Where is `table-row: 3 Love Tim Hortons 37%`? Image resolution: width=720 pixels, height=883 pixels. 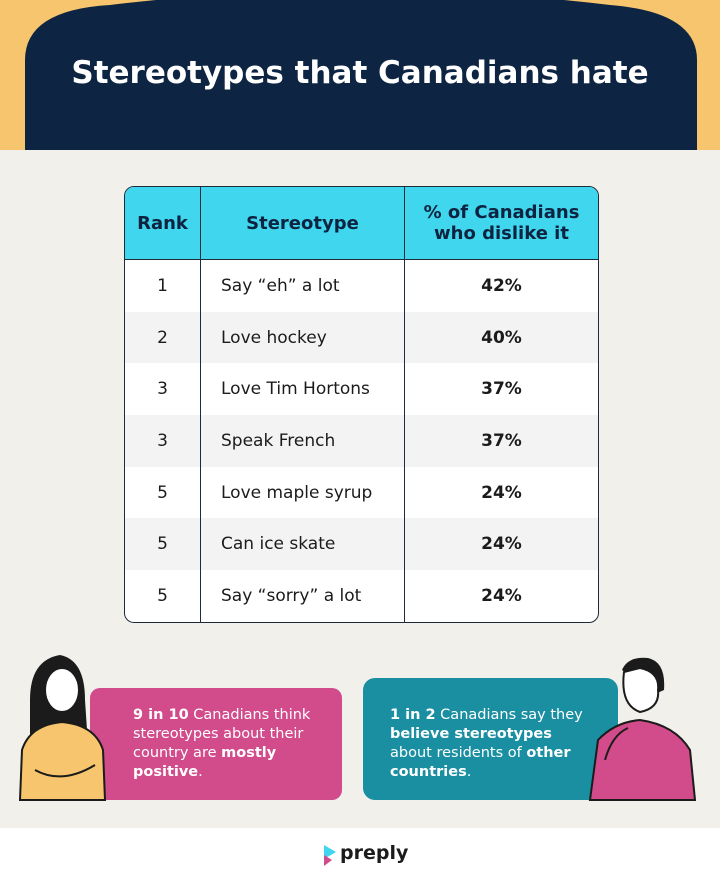
table-row: 3 Love Tim Hortons 37% is located at coordinates (361, 389).